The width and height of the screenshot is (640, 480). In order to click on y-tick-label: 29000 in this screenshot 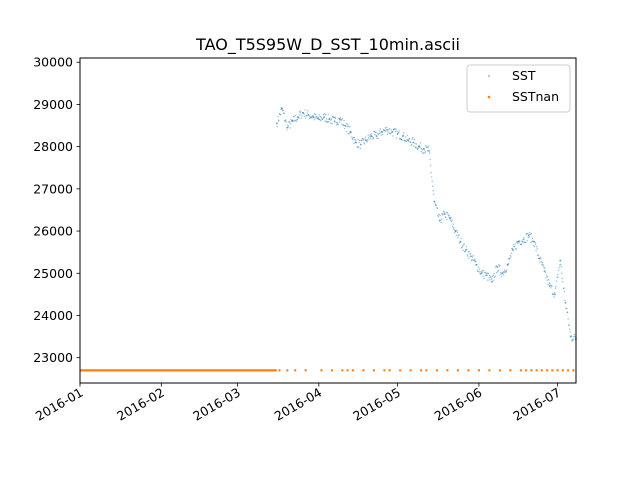, I will do `click(53, 104)`.